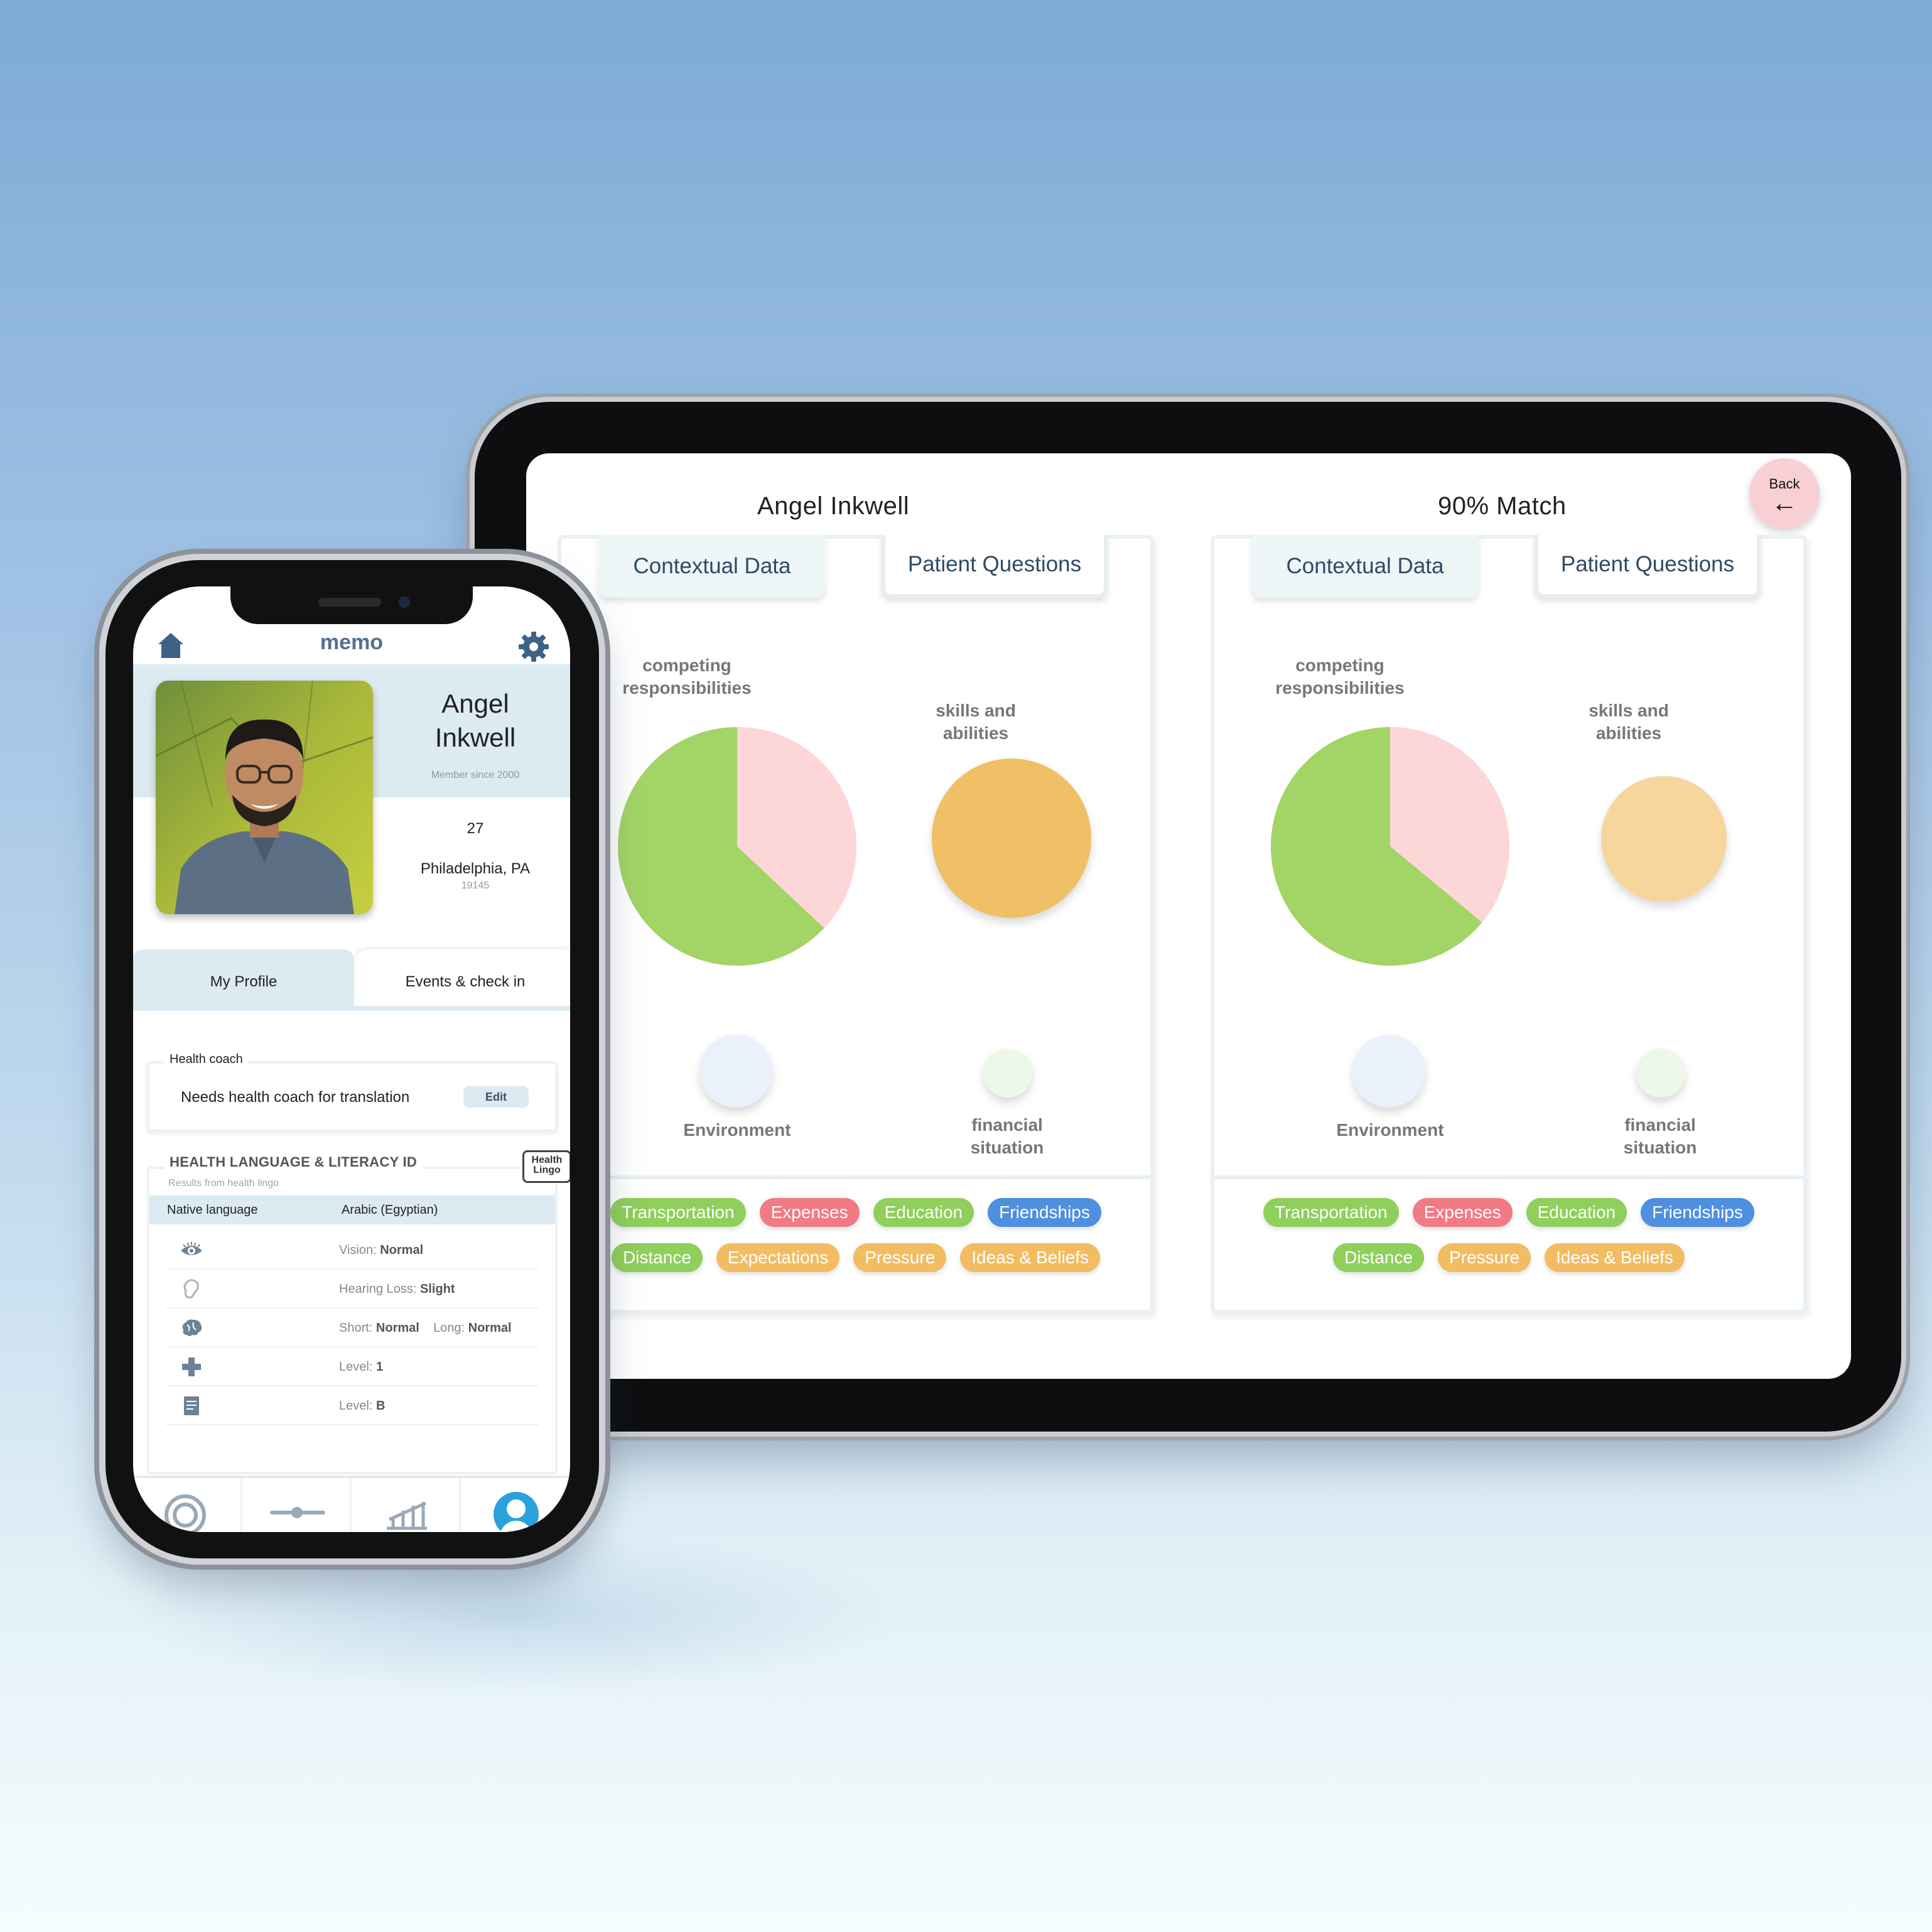 The width and height of the screenshot is (1932, 1932). I want to click on tab-my-profile: My Profile, so click(243, 977).